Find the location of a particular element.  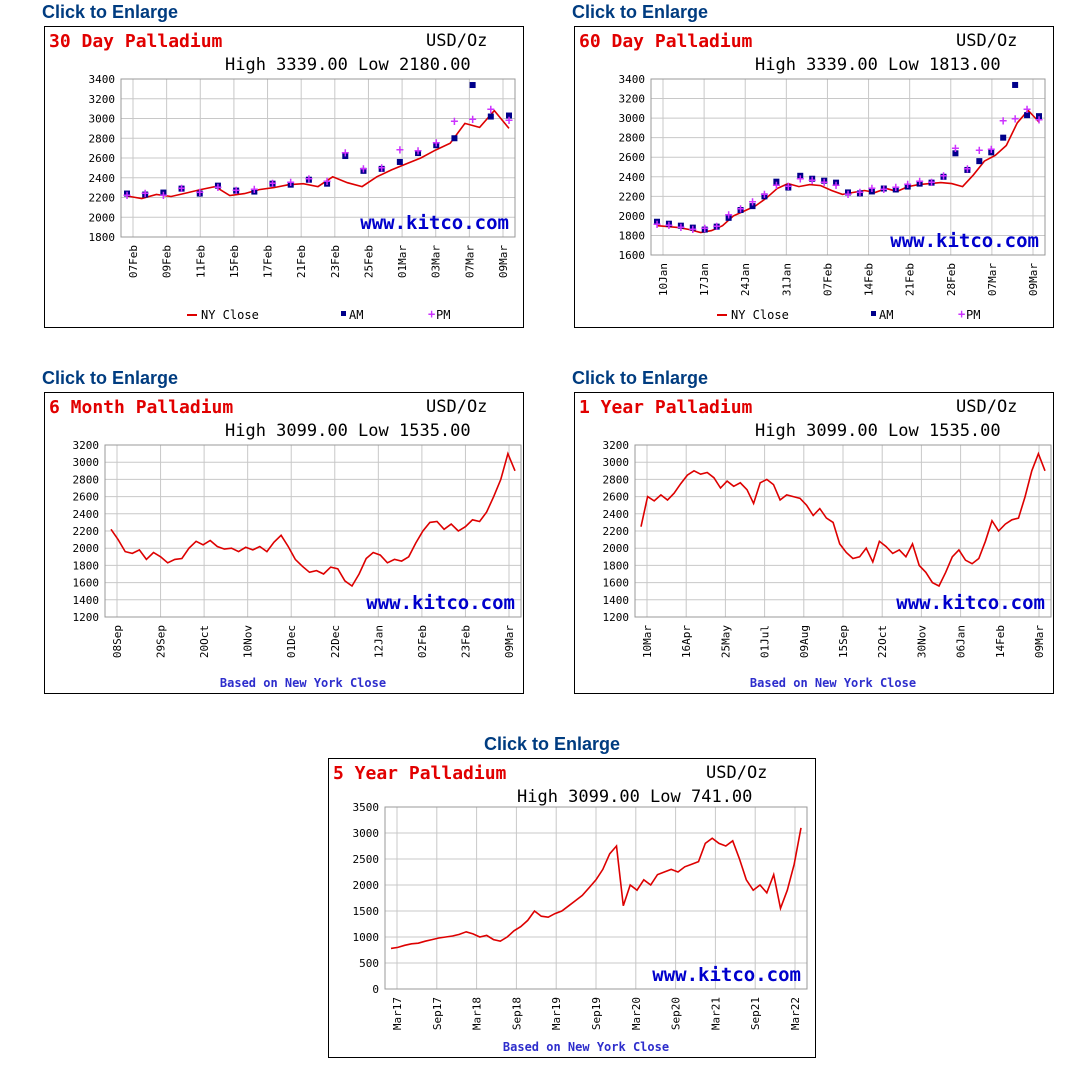

y-tick-label: 1500 is located at coordinates (366, 911).